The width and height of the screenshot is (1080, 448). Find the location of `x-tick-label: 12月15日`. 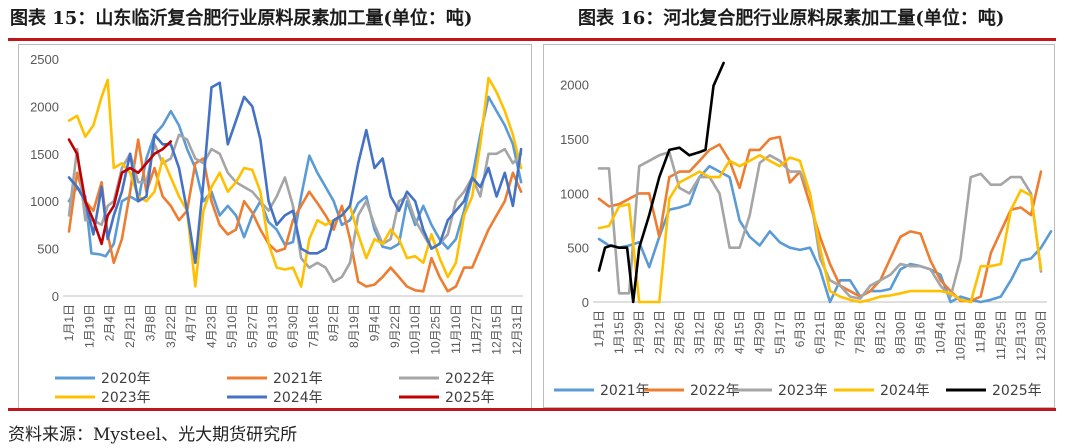

x-tick-label: 12月15日 is located at coordinates (497, 329).